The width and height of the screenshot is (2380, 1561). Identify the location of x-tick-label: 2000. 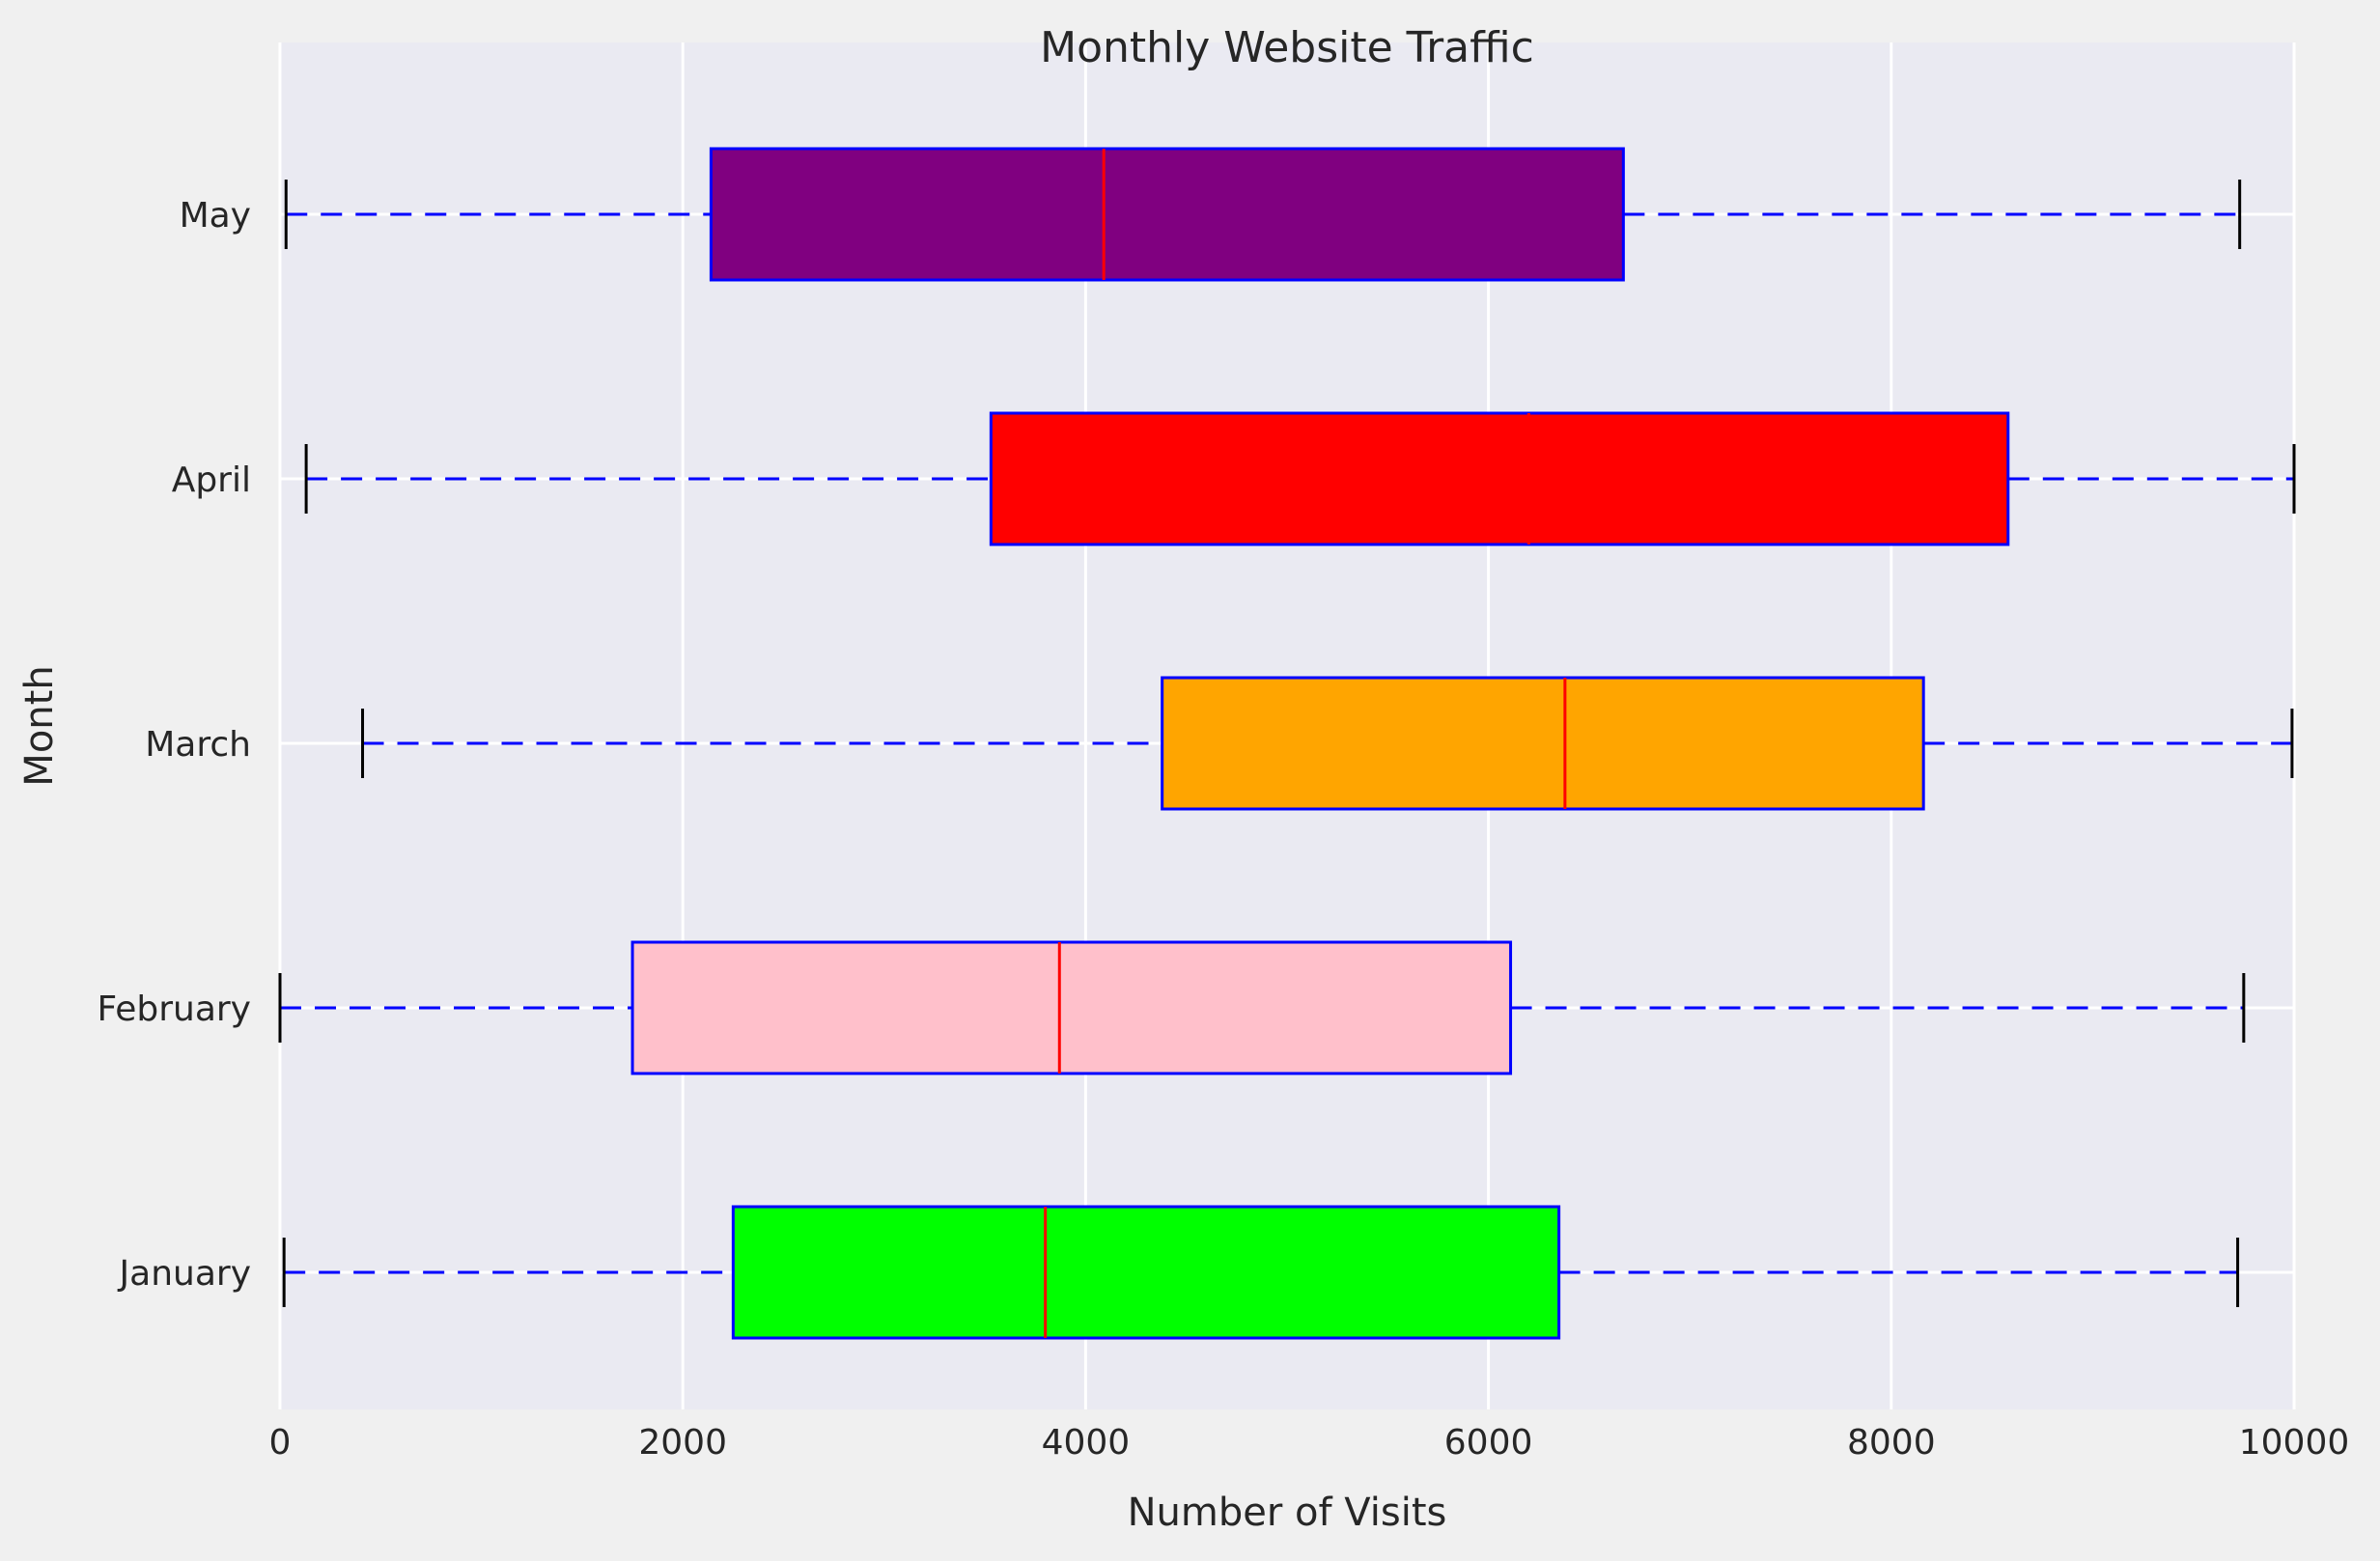
(683, 1443).